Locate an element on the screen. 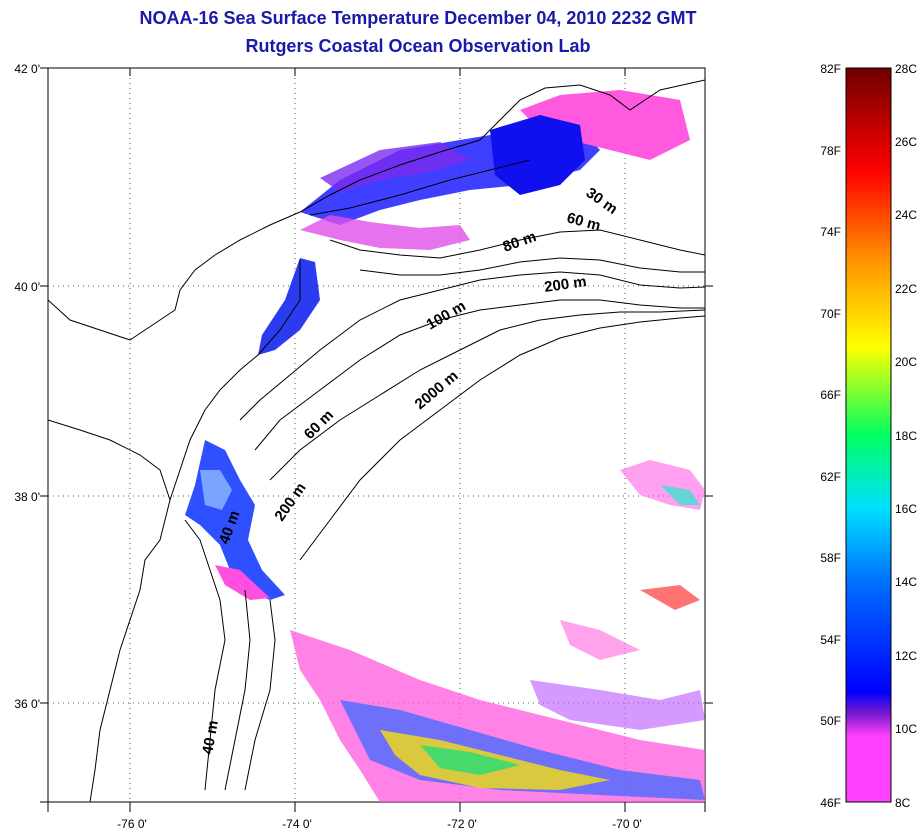  colorbar-c-label: 20C is located at coordinates (906, 362).